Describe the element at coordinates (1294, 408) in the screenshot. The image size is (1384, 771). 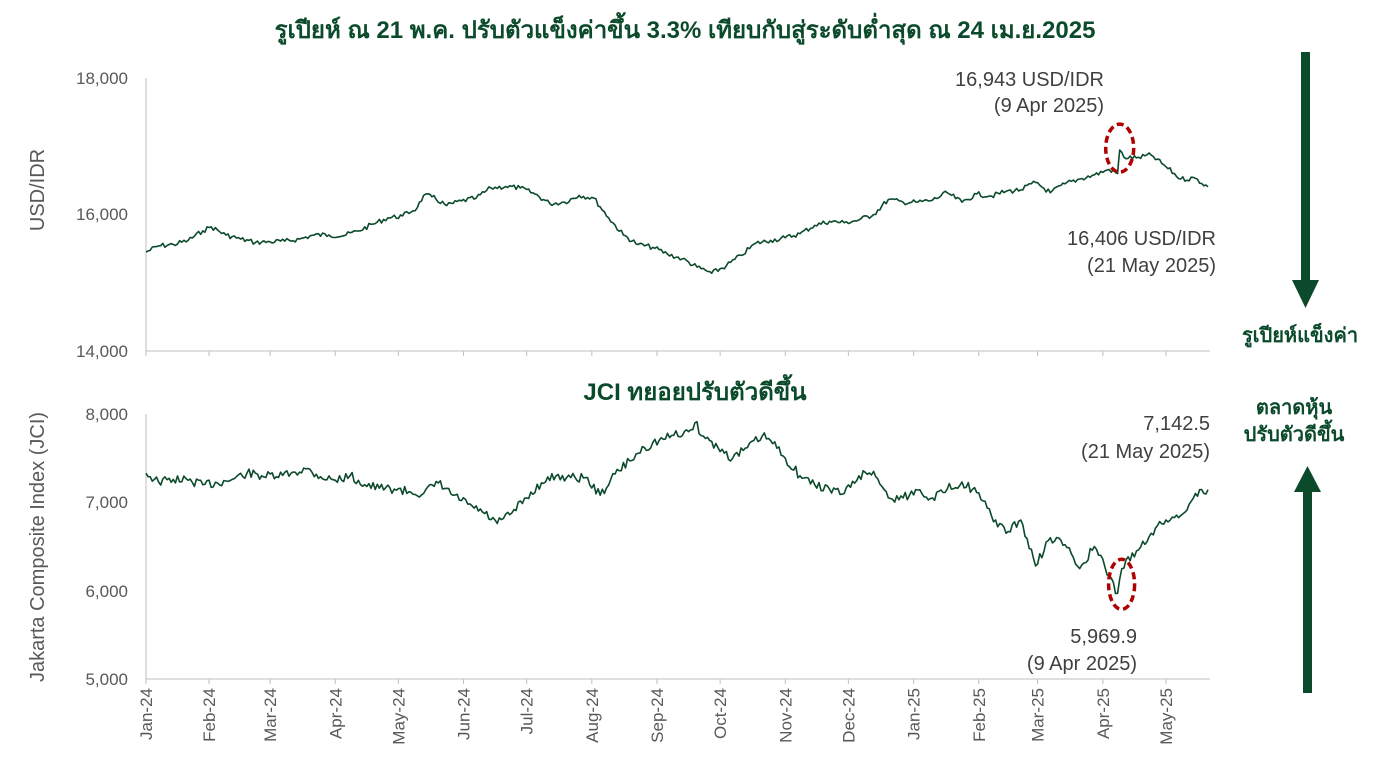
I see `stock-market-label-line1: ตลาดหุ้น` at that location.